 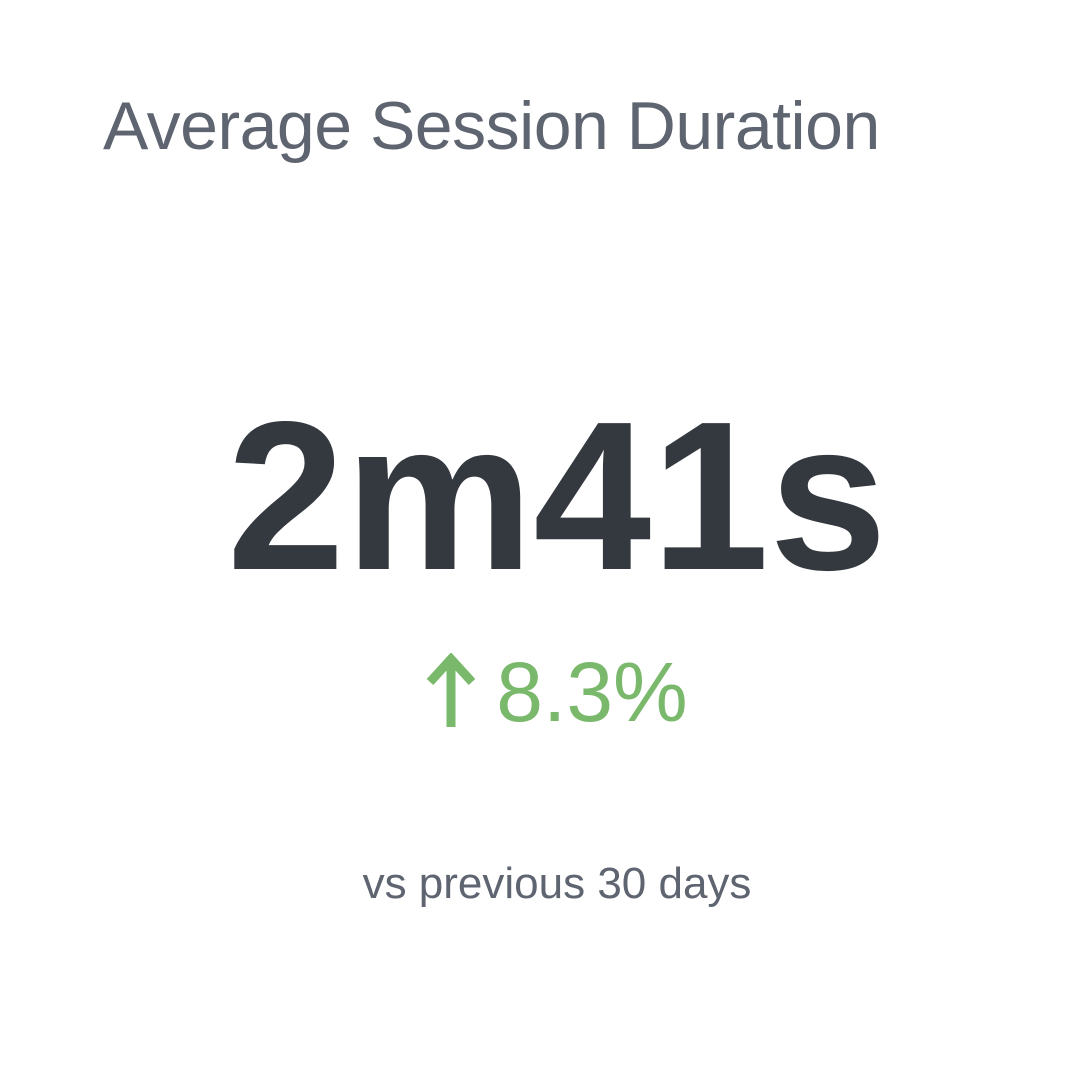 What do you see at coordinates (592, 692) in the screenshot?
I see `delta-value: 8.3%` at bounding box center [592, 692].